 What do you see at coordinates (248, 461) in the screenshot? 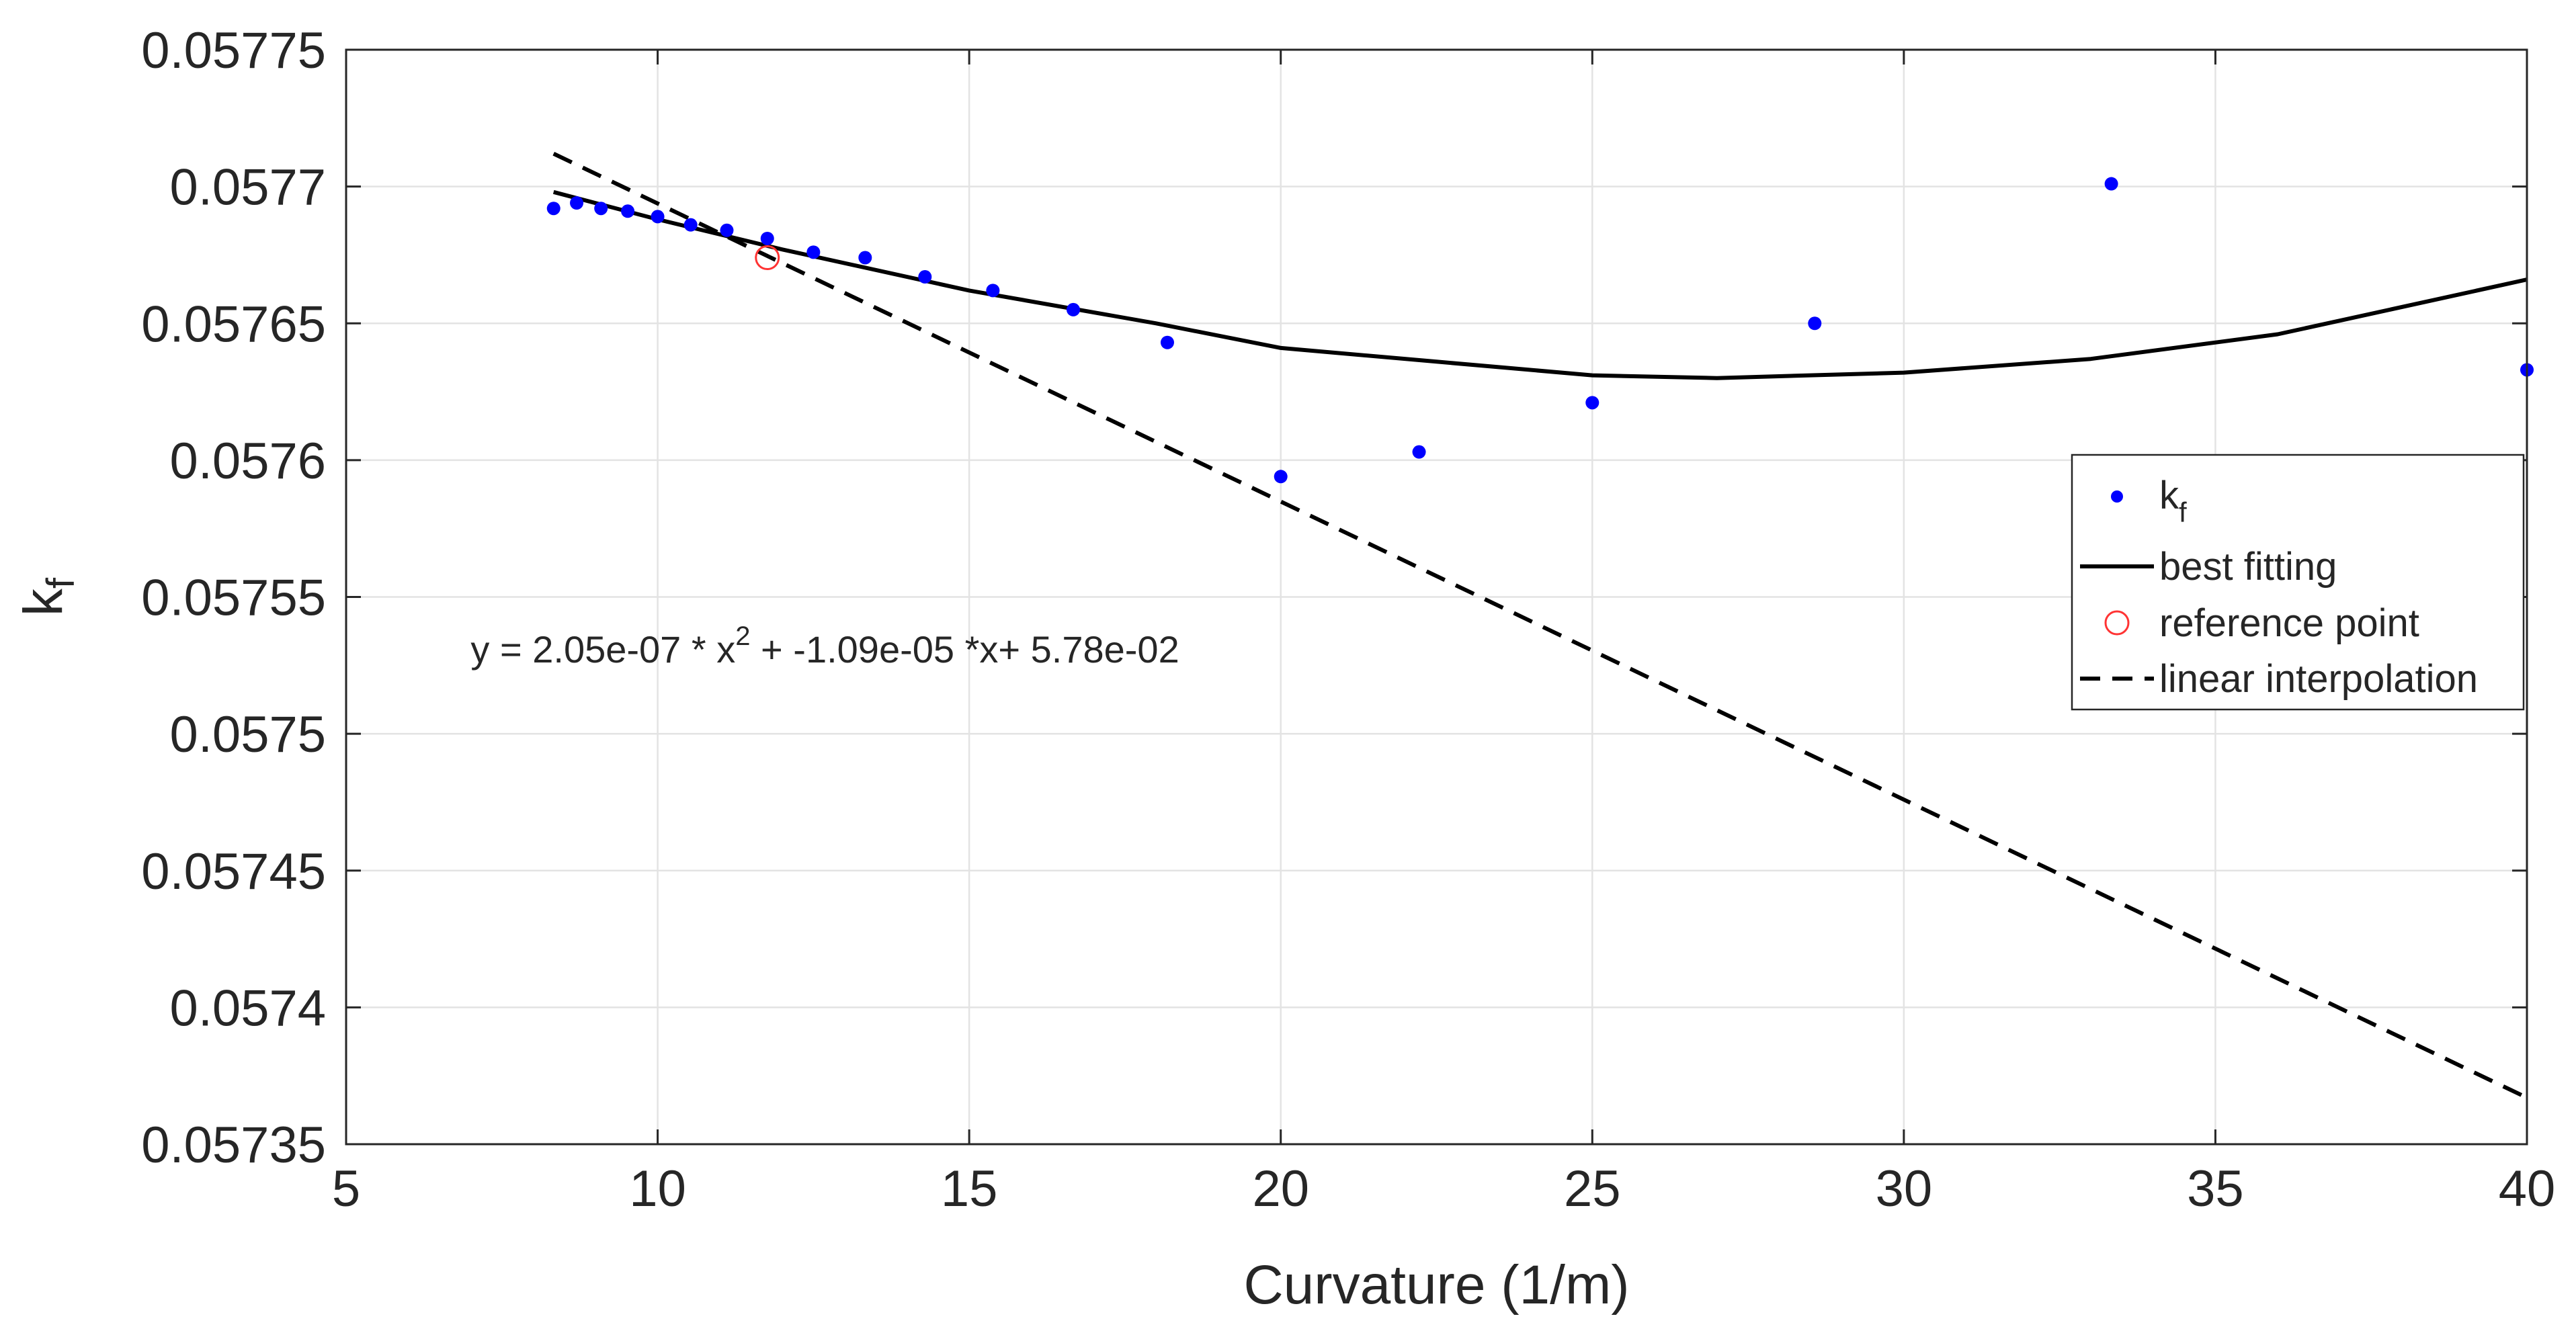
I see `y-tick-label: 0.0576` at bounding box center [248, 461].